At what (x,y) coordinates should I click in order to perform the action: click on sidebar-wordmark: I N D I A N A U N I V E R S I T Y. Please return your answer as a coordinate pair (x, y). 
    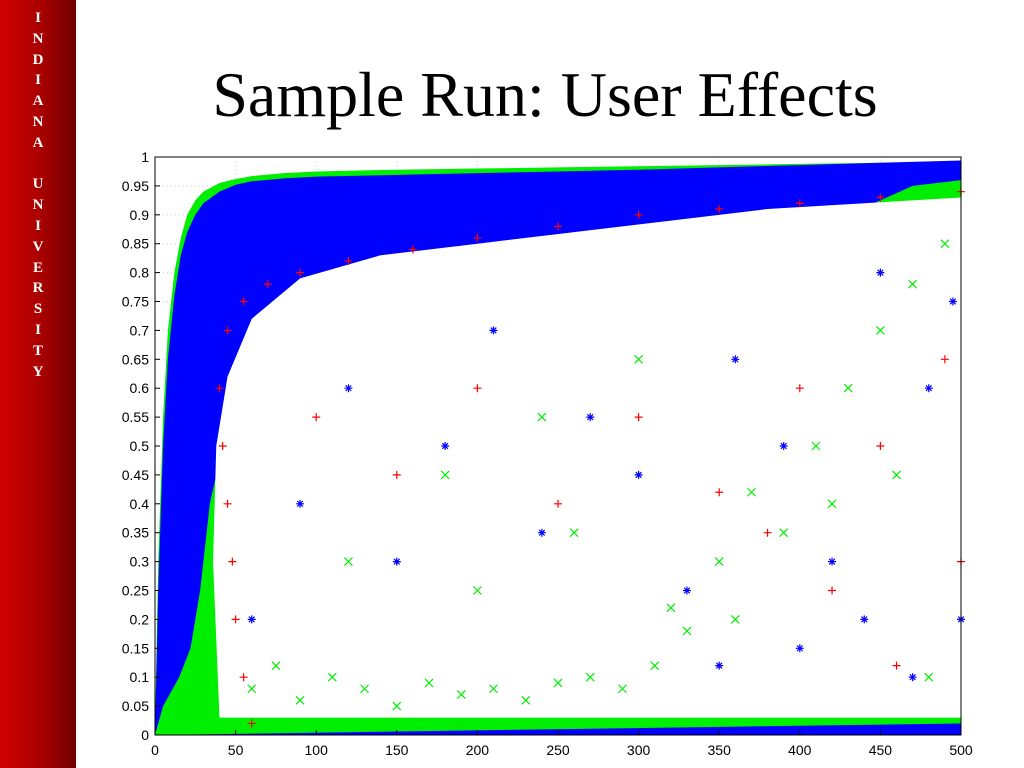
    Looking at the image, I should click on (38, 195).